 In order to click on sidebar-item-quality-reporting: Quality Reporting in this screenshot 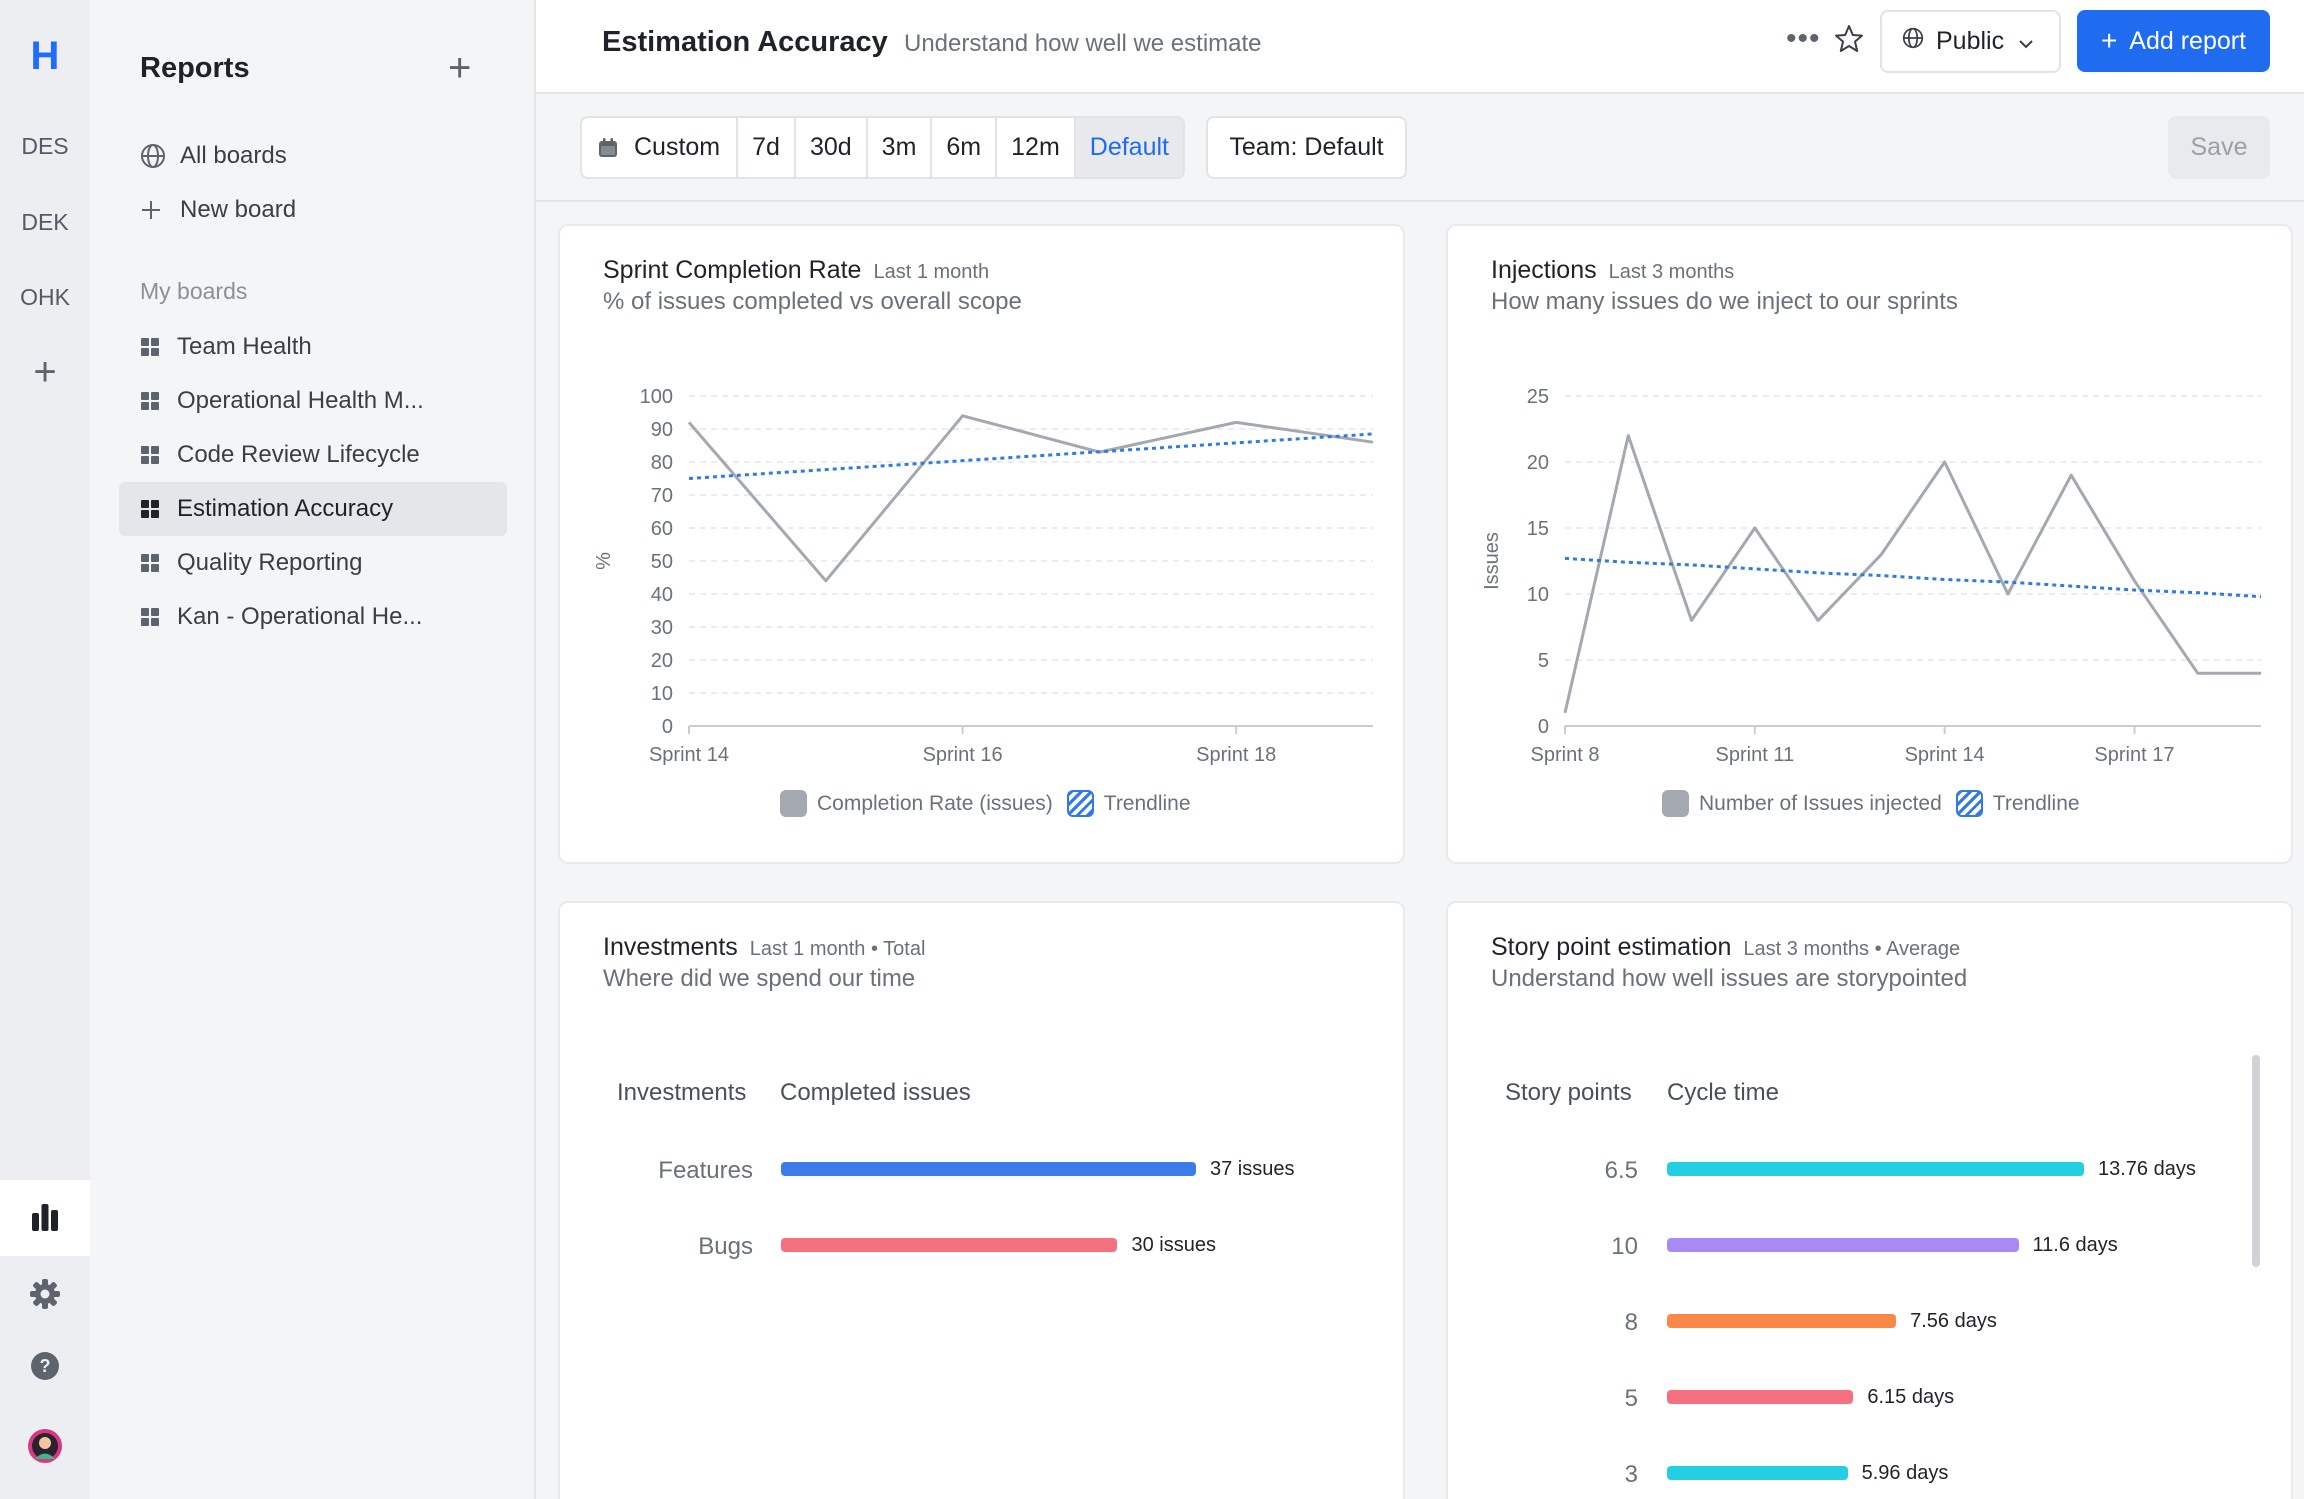, I will do `click(313, 563)`.